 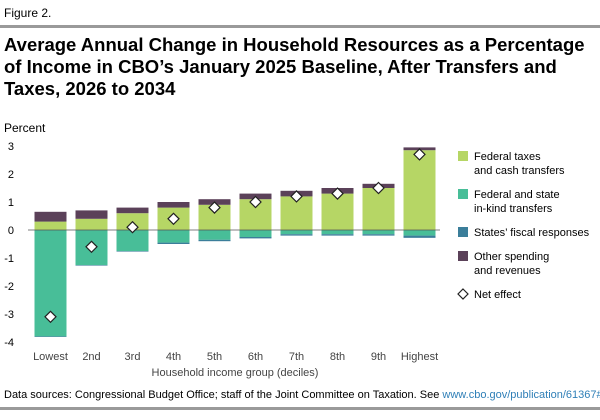 I want to click on x-tick-label: Lowest, so click(x=50, y=357).